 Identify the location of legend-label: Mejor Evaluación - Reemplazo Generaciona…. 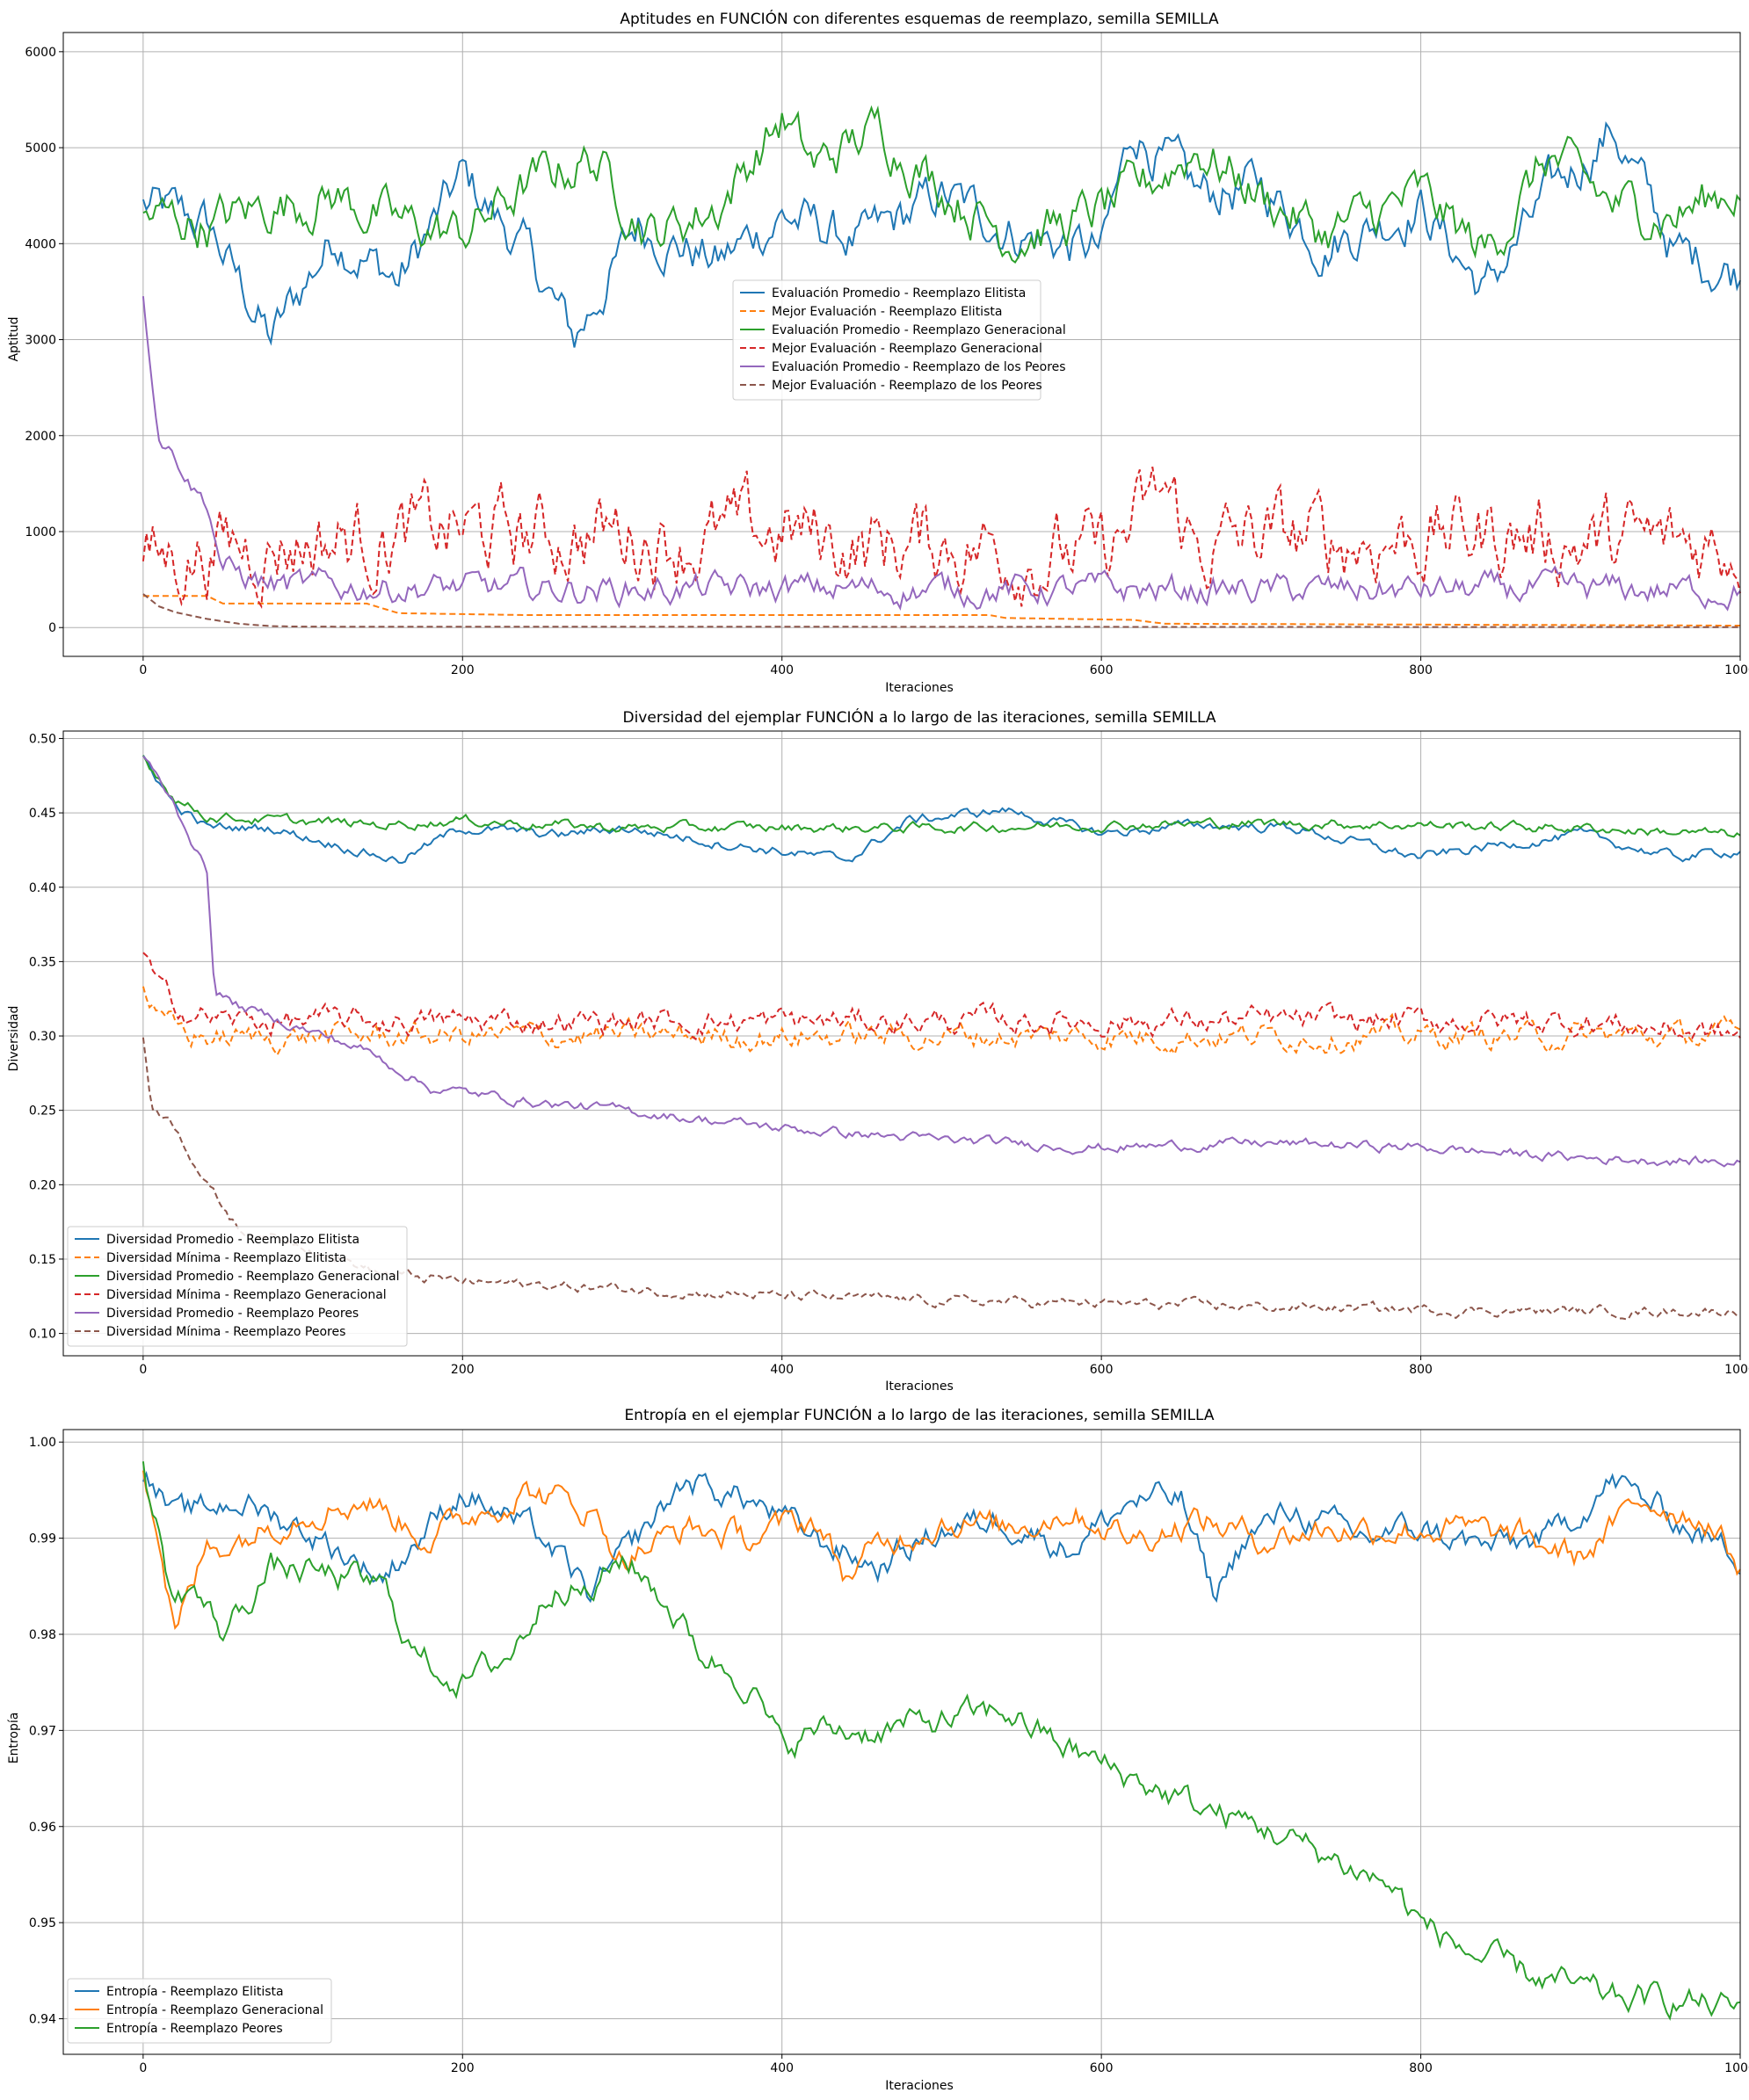
(907, 349).